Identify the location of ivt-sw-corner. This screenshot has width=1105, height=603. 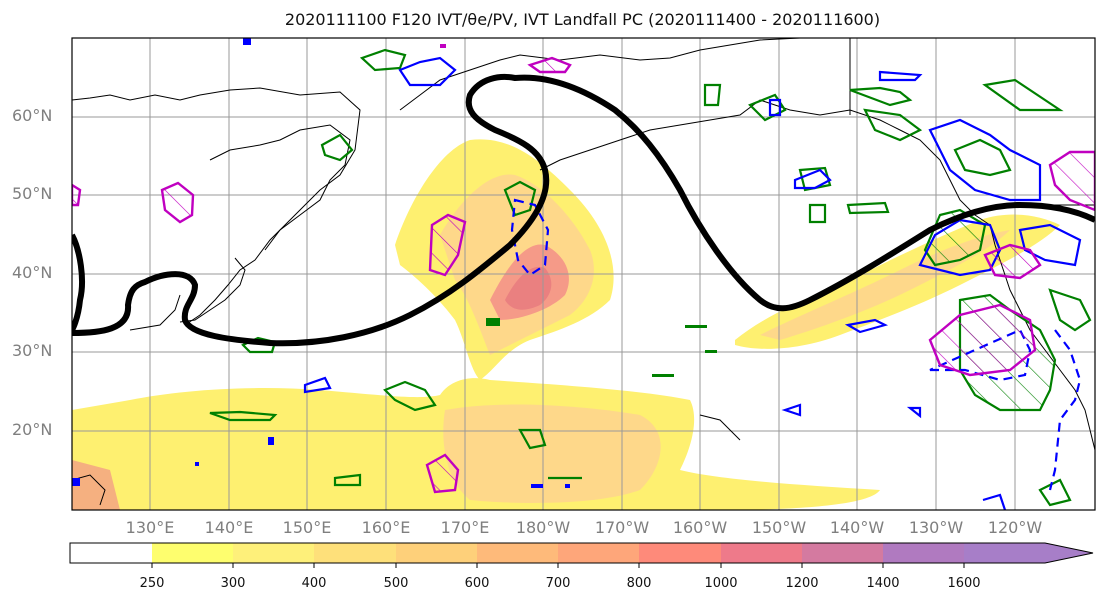
(96, 485).